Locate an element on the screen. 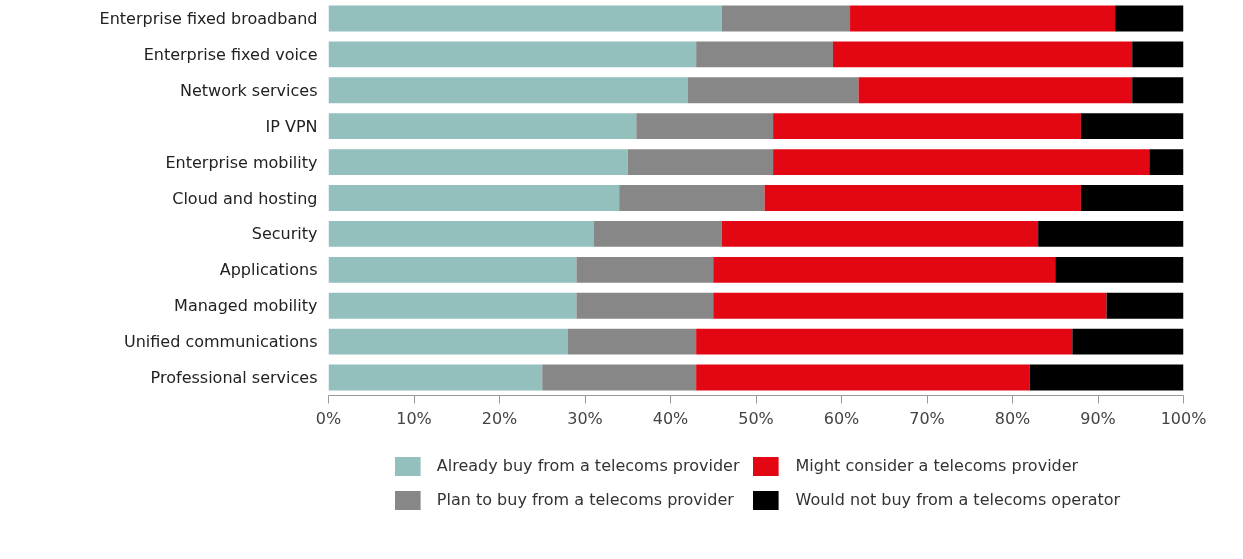  y-tick-label: Managed mobility is located at coordinates (246, 306).